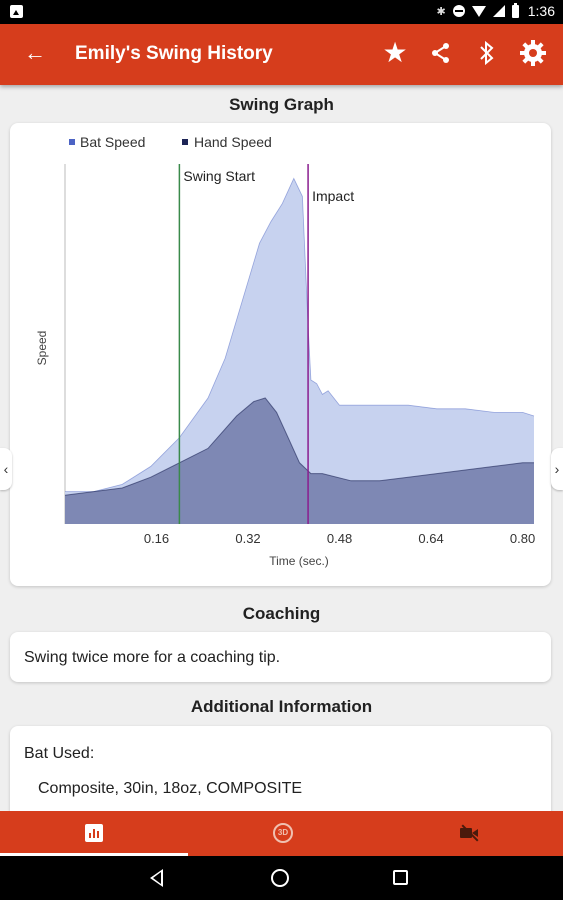 Image resolution: width=563 pixels, height=900 pixels. I want to click on signal-icon, so click(498, 11).